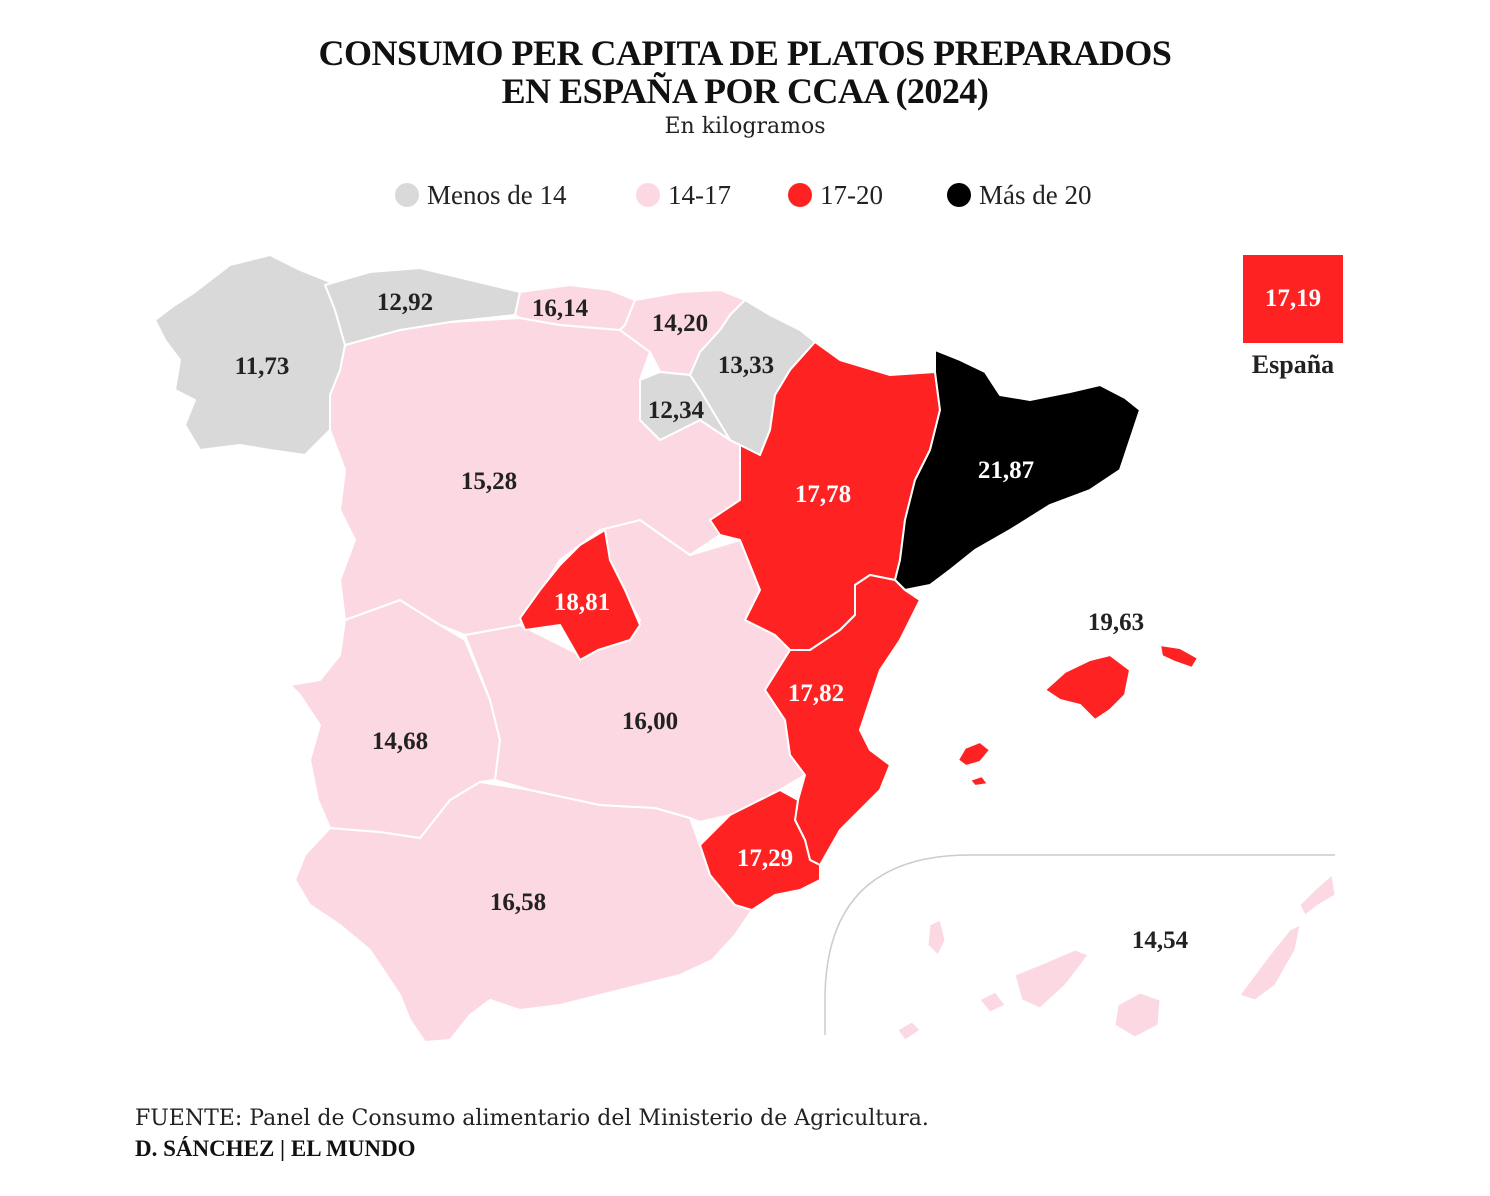  I want to click on region-canarias-la-palma, so click(936, 937).